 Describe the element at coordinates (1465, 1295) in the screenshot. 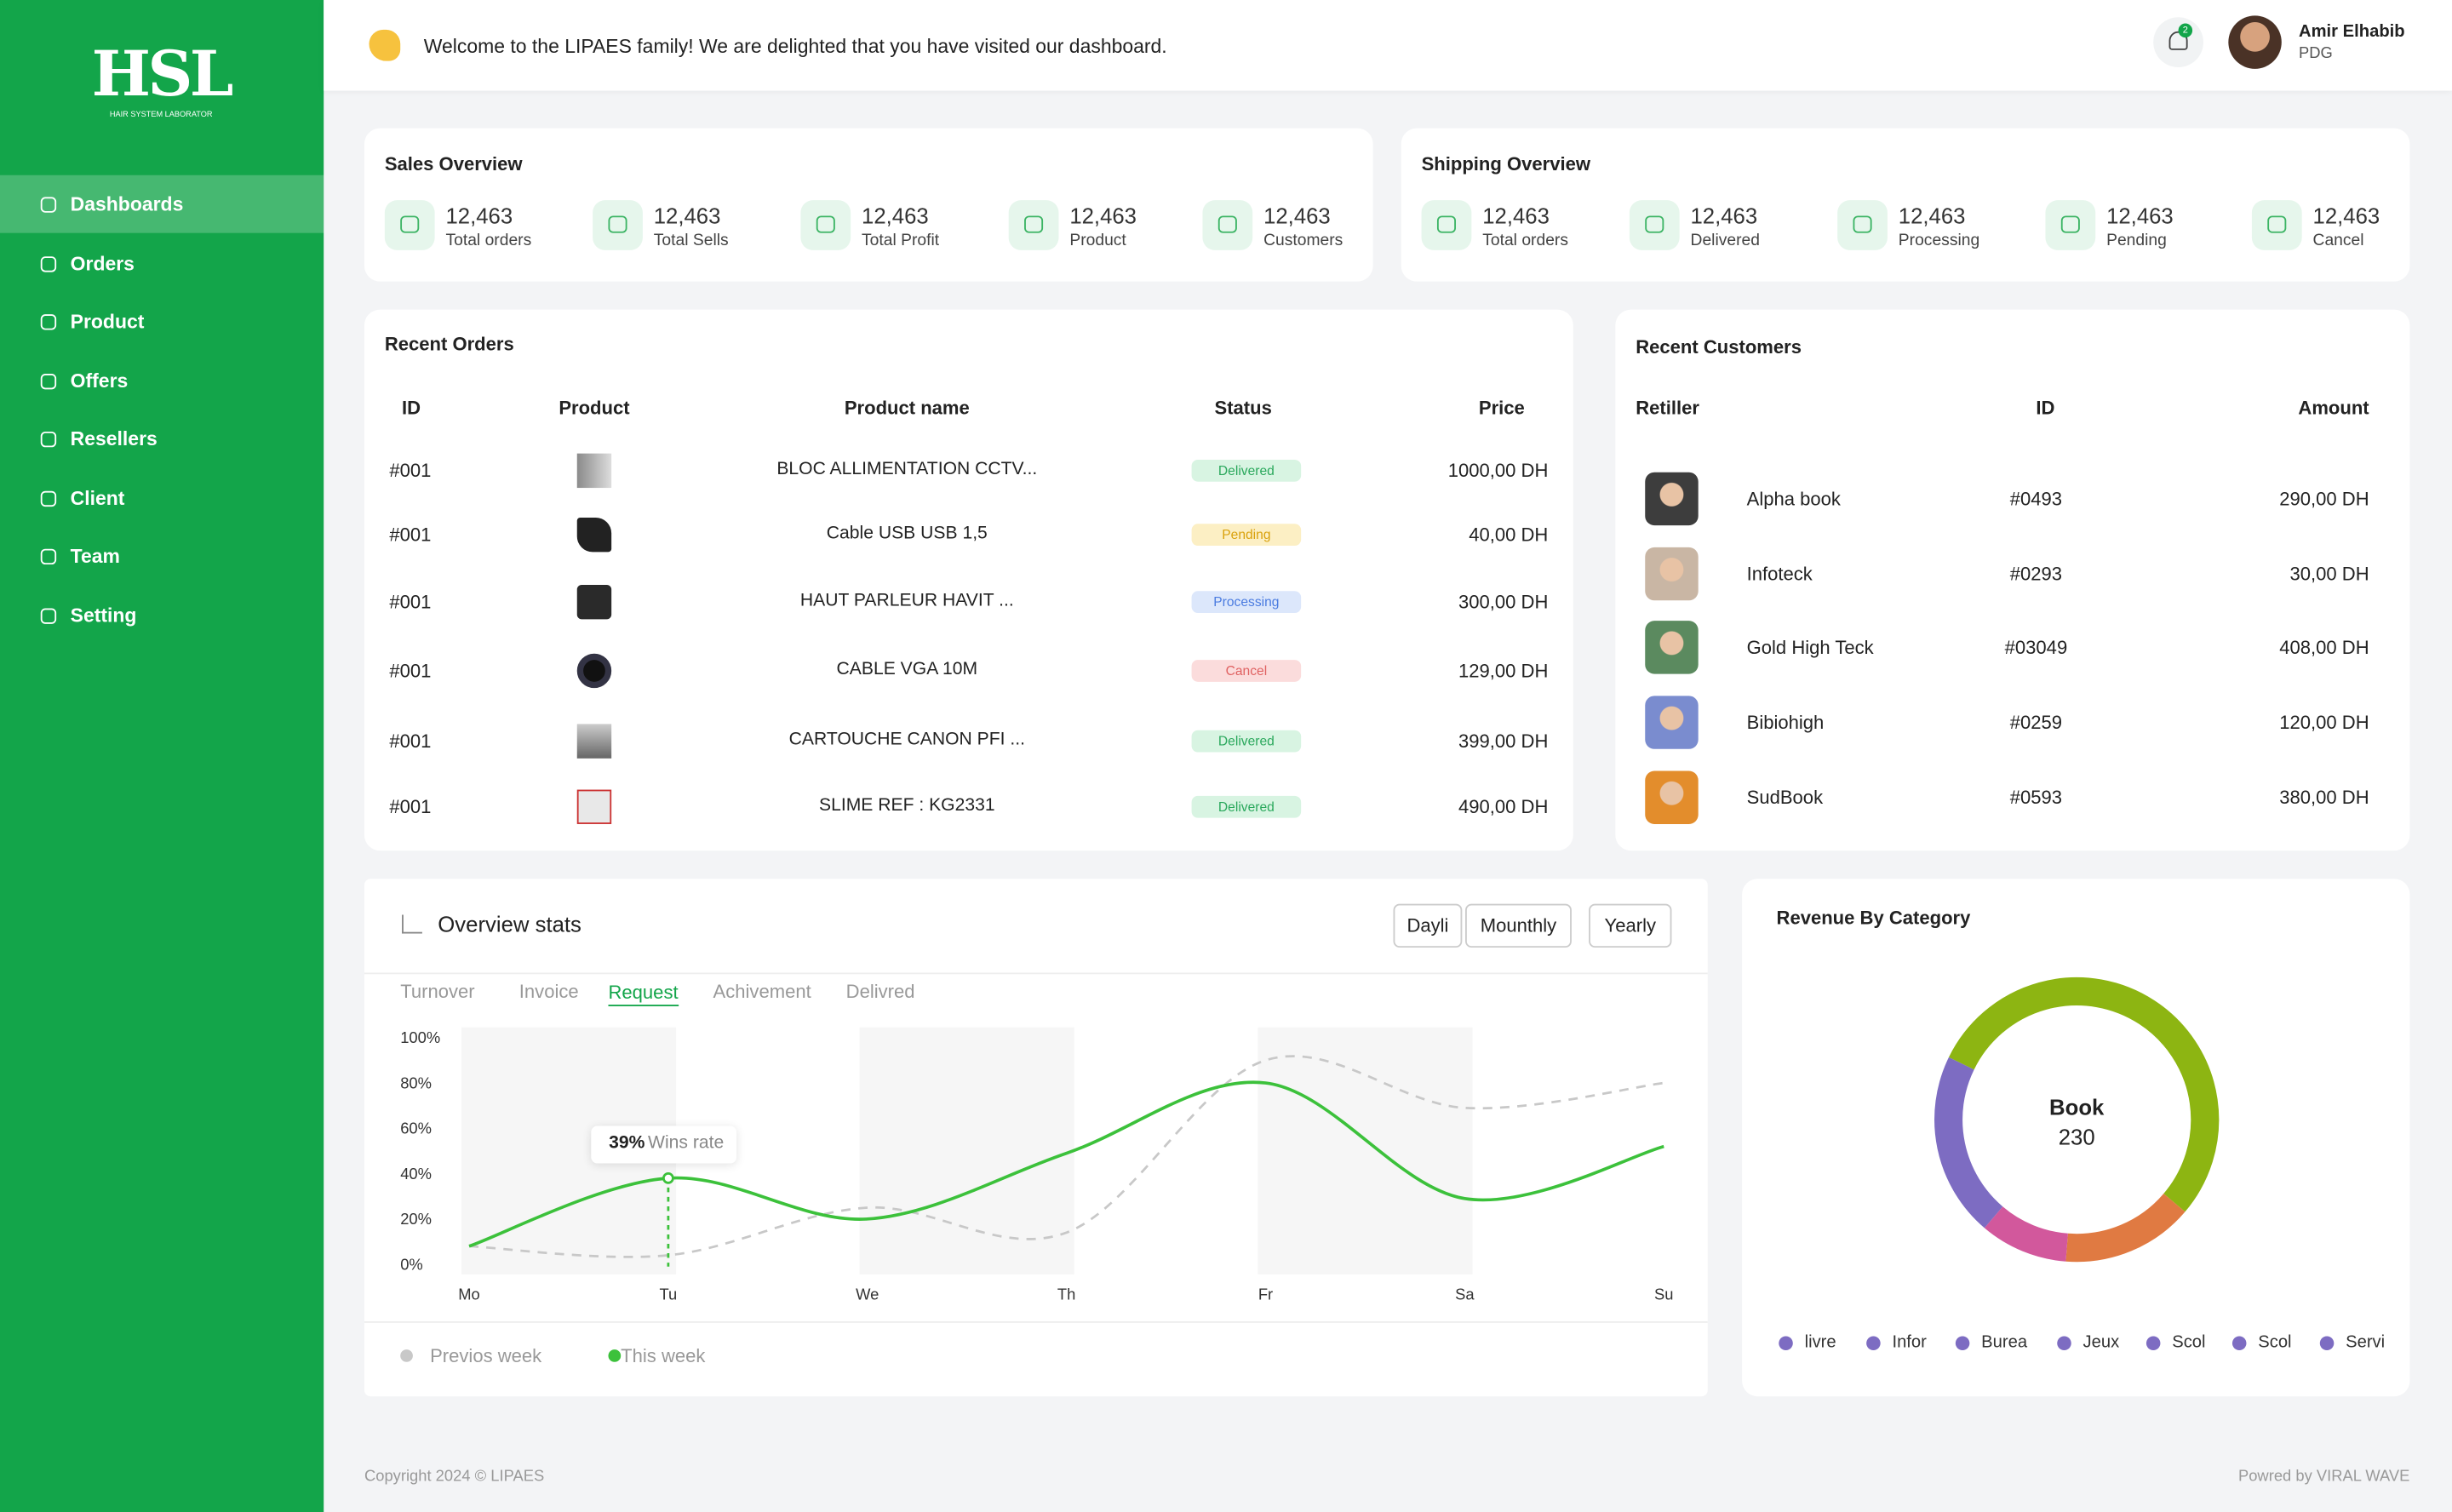

I see `x-tick-label: Sa` at that location.